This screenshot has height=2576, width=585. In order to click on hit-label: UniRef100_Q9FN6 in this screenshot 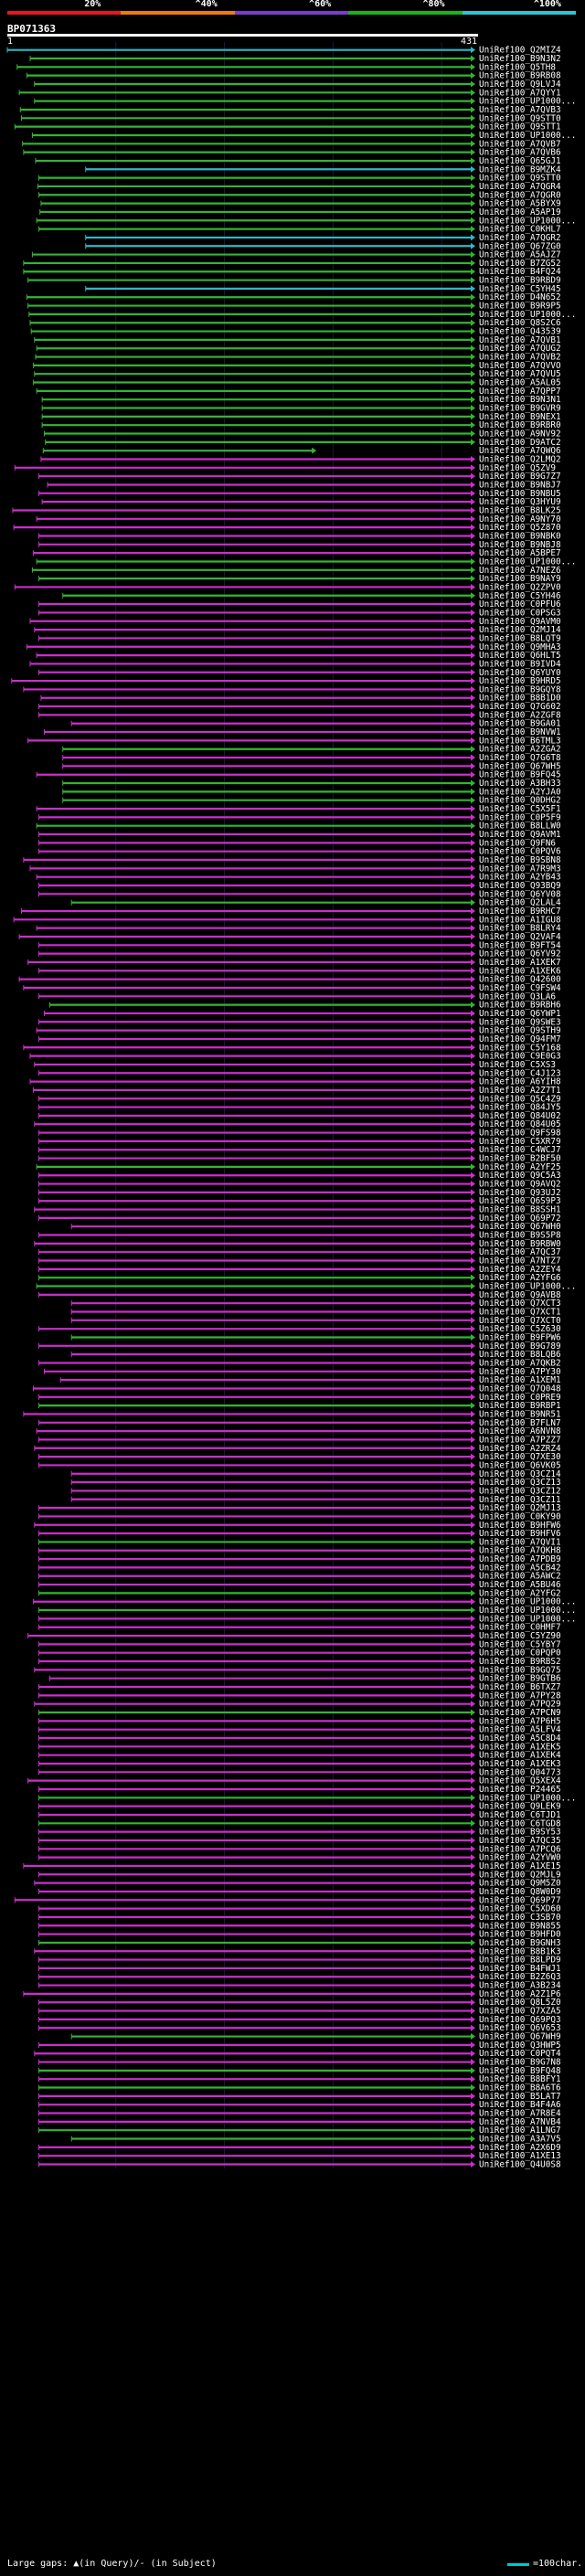, I will do `click(517, 843)`.